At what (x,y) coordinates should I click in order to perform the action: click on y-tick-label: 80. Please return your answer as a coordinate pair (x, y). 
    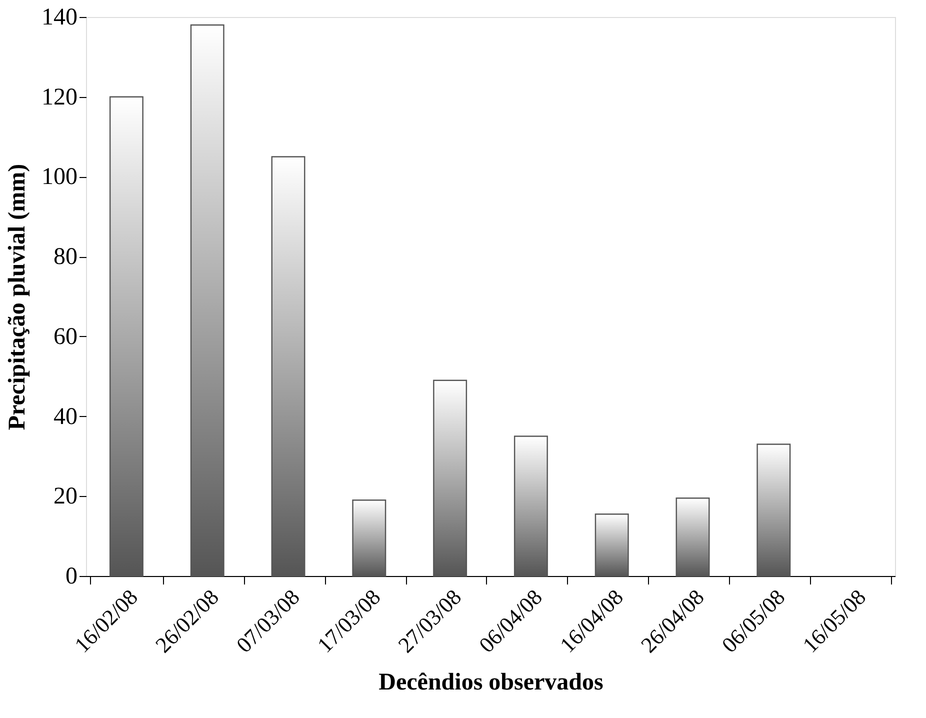
    Looking at the image, I should click on (66, 257).